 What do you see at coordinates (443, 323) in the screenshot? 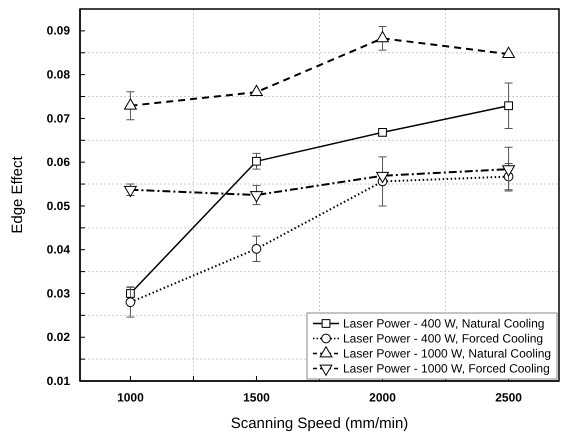
I see `legend-label: Laser Power - 400 W, Natural Cooling` at bounding box center [443, 323].